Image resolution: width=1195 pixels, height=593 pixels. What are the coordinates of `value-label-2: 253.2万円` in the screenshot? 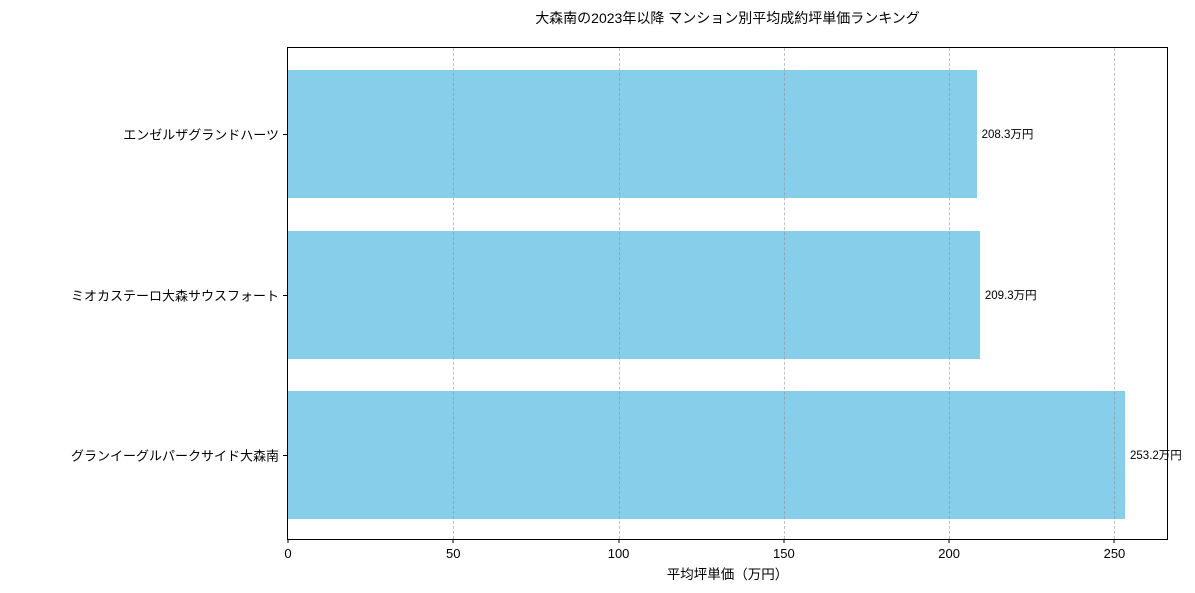 It's located at (1156, 455).